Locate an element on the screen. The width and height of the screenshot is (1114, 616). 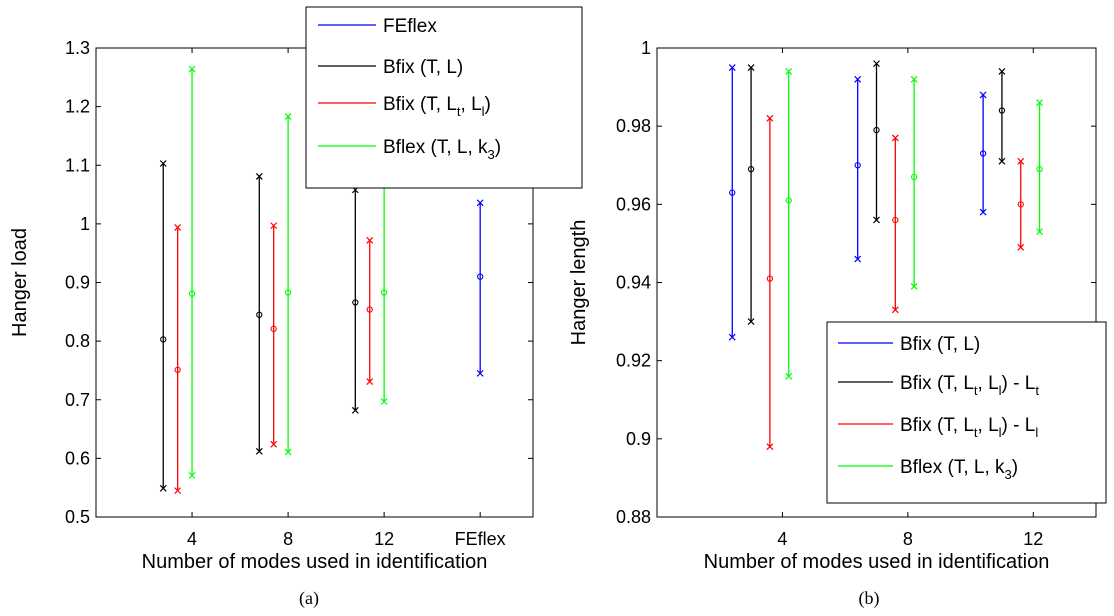
y-tick-label: 0.92 is located at coordinates (633, 361).